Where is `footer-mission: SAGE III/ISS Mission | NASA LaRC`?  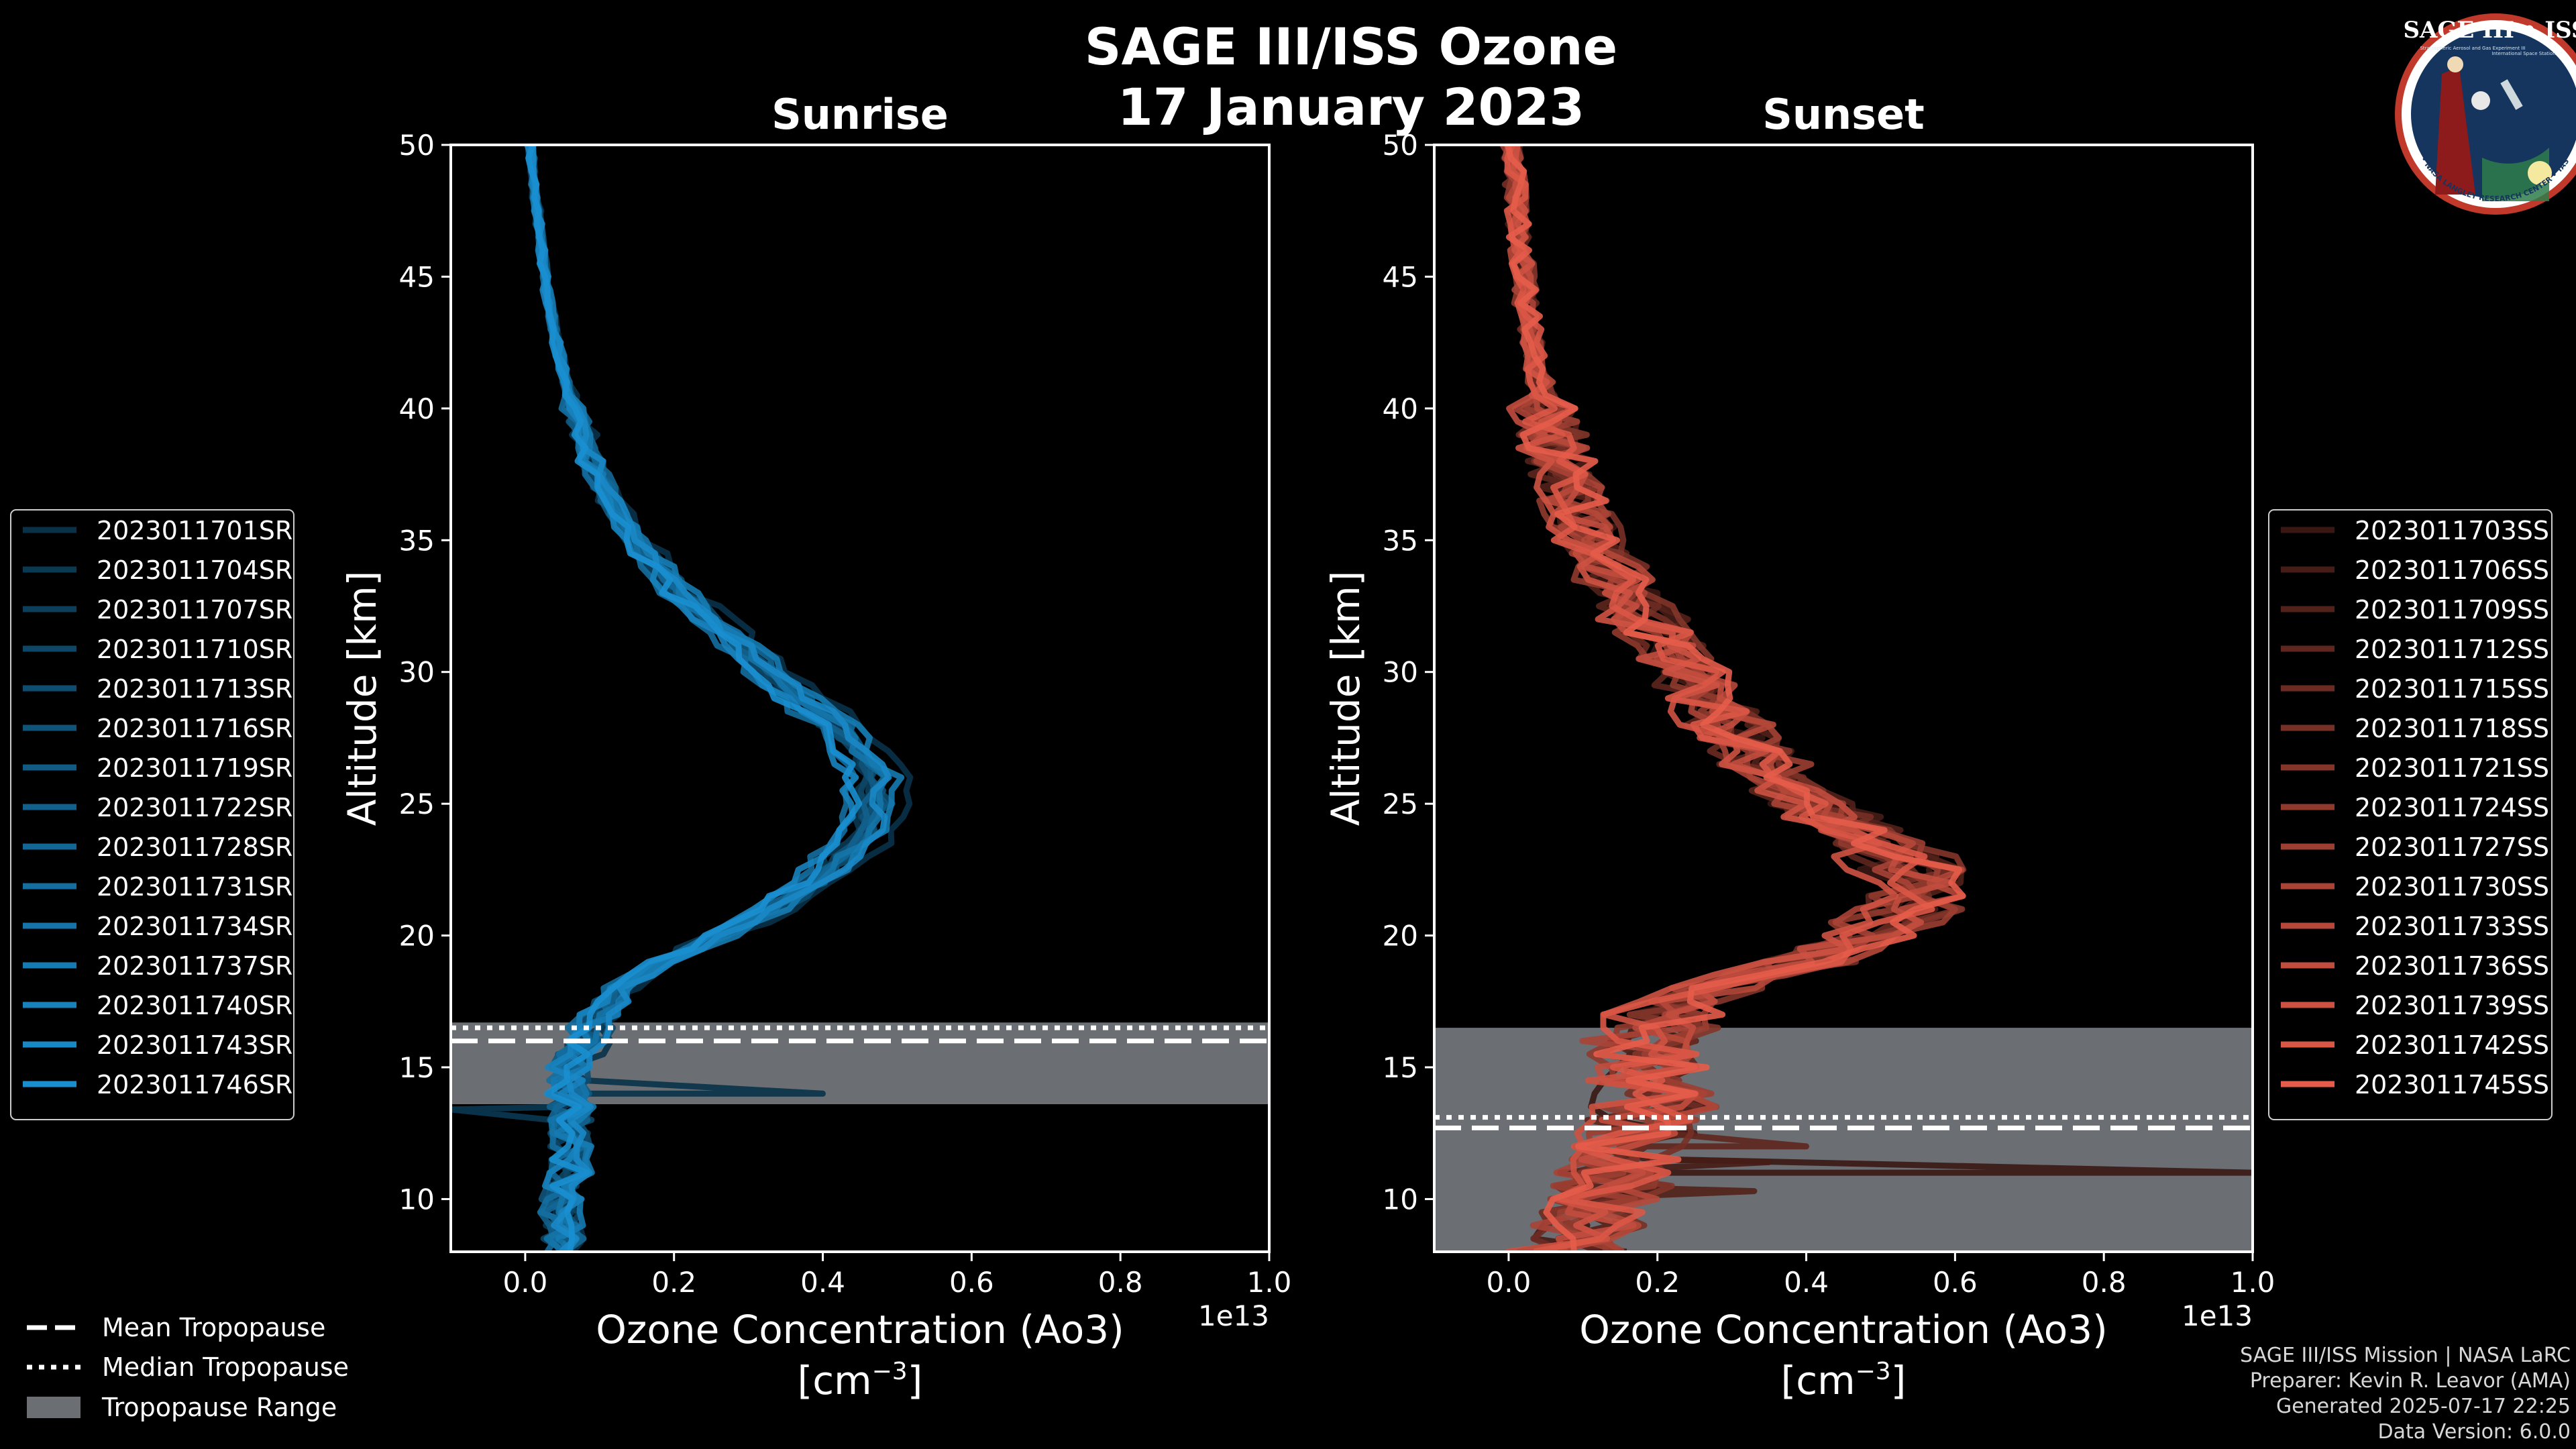 footer-mission: SAGE III/ISS Mission | NASA LaRC is located at coordinates (2405, 1355).